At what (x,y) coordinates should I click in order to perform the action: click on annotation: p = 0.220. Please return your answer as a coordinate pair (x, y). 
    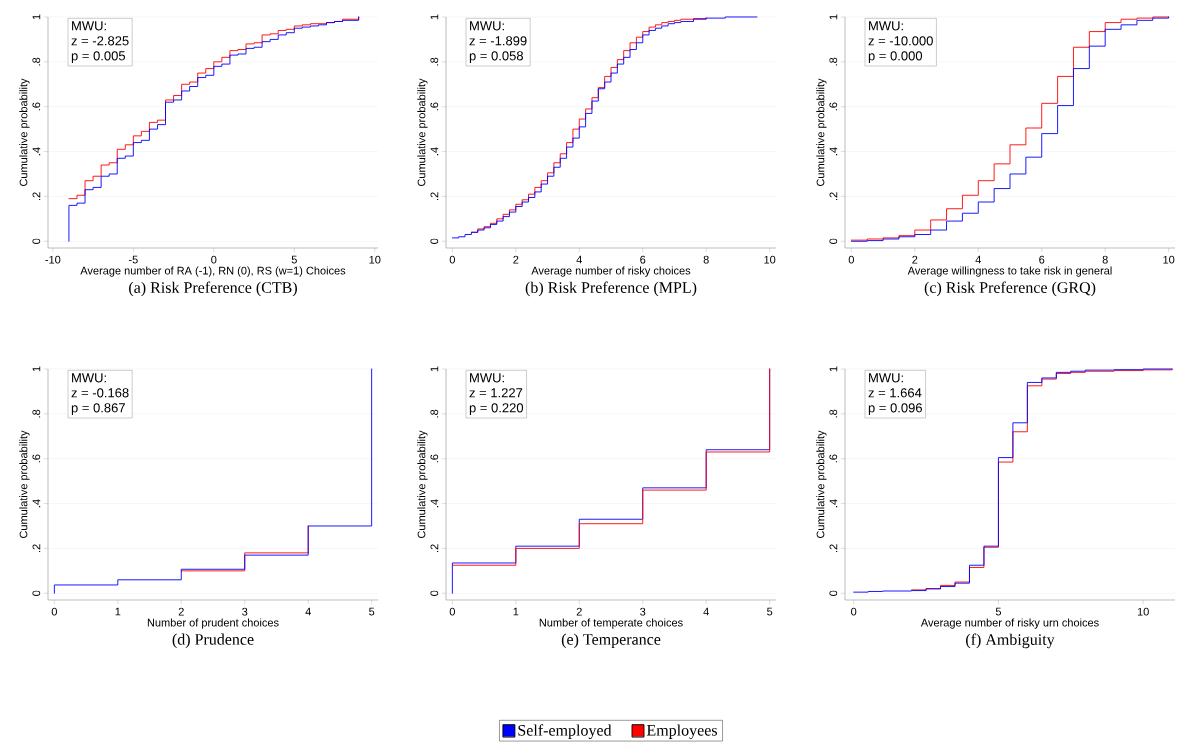
    Looking at the image, I should click on (496, 409).